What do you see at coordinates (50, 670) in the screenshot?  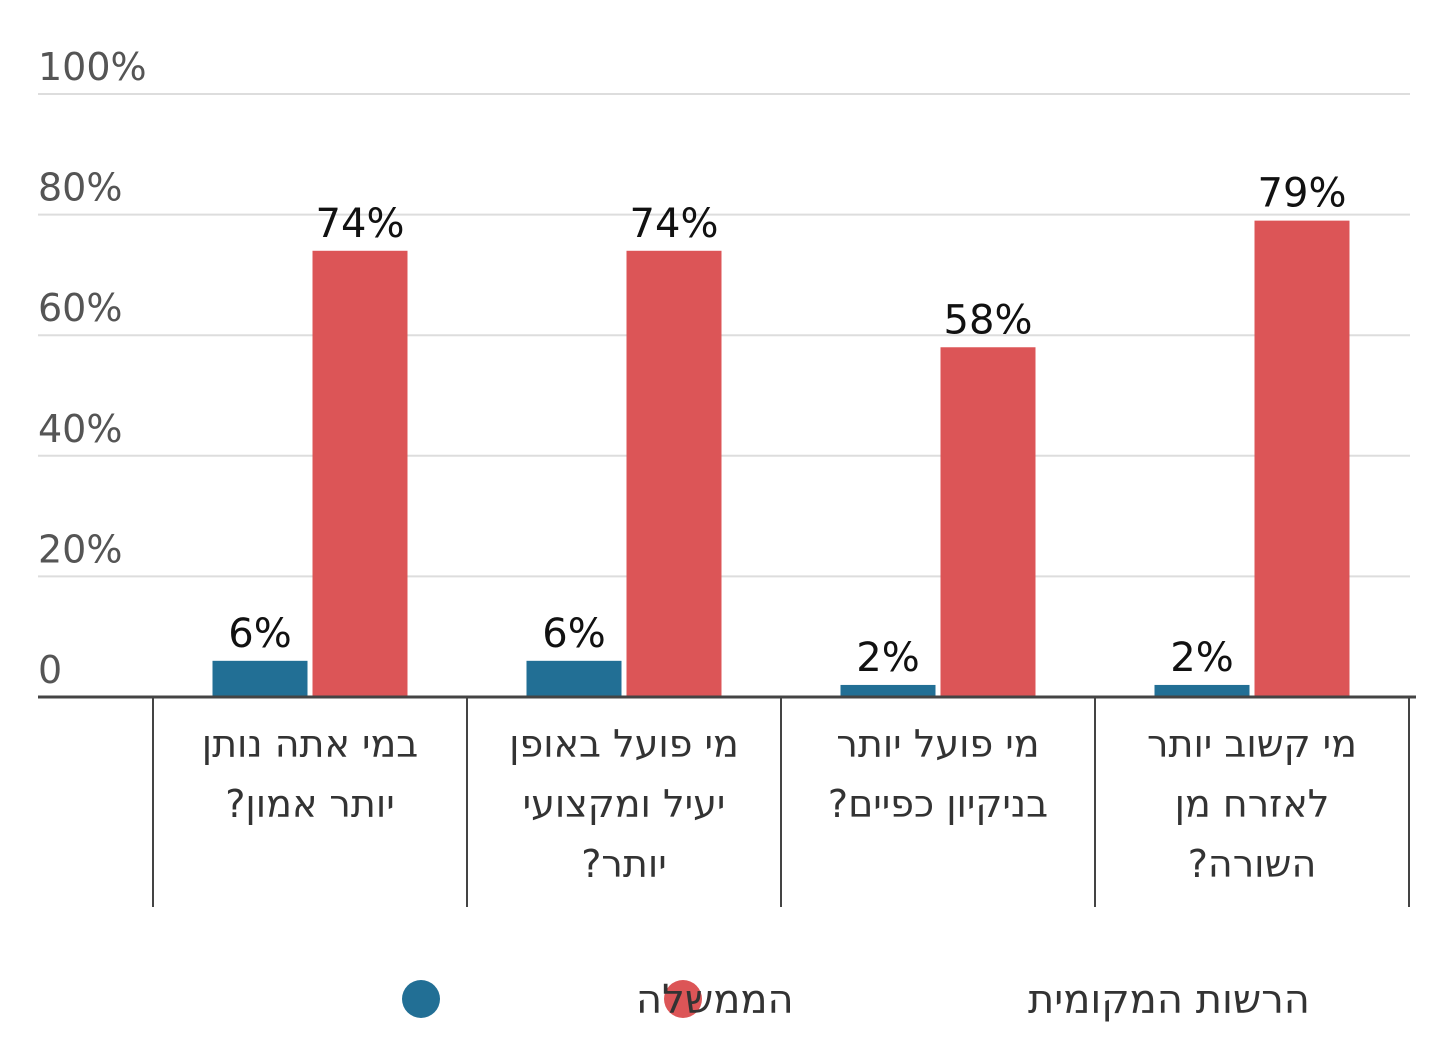 I see `y-tick-label: 0` at bounding box center [50, 670].